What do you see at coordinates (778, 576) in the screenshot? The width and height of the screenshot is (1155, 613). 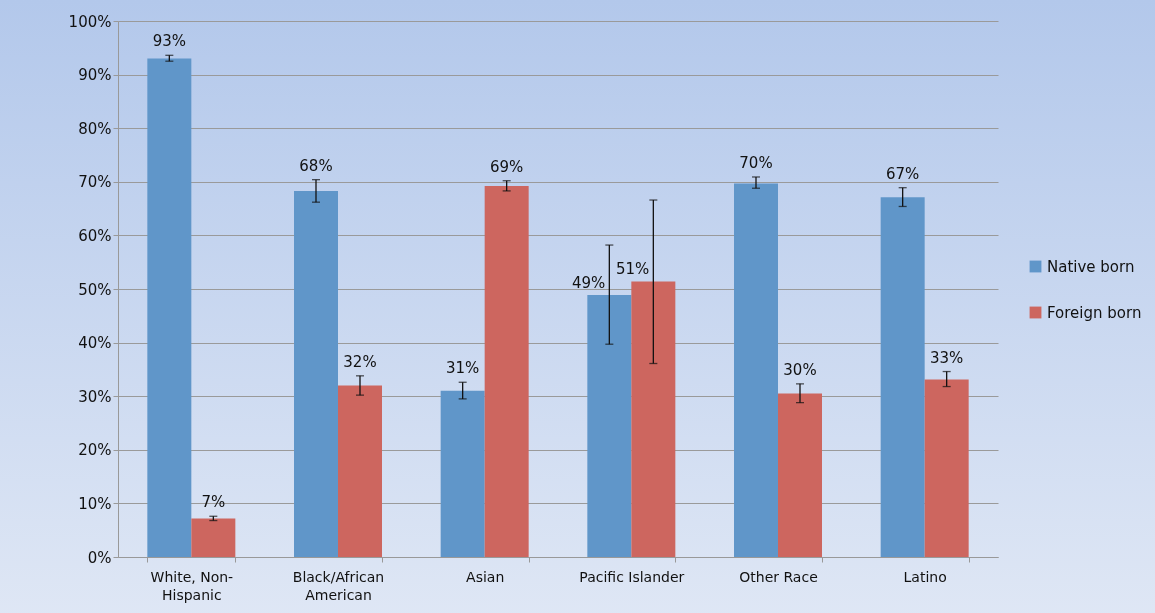 I see `x-tick-label: Other Race` at bounding box center [778, 576].